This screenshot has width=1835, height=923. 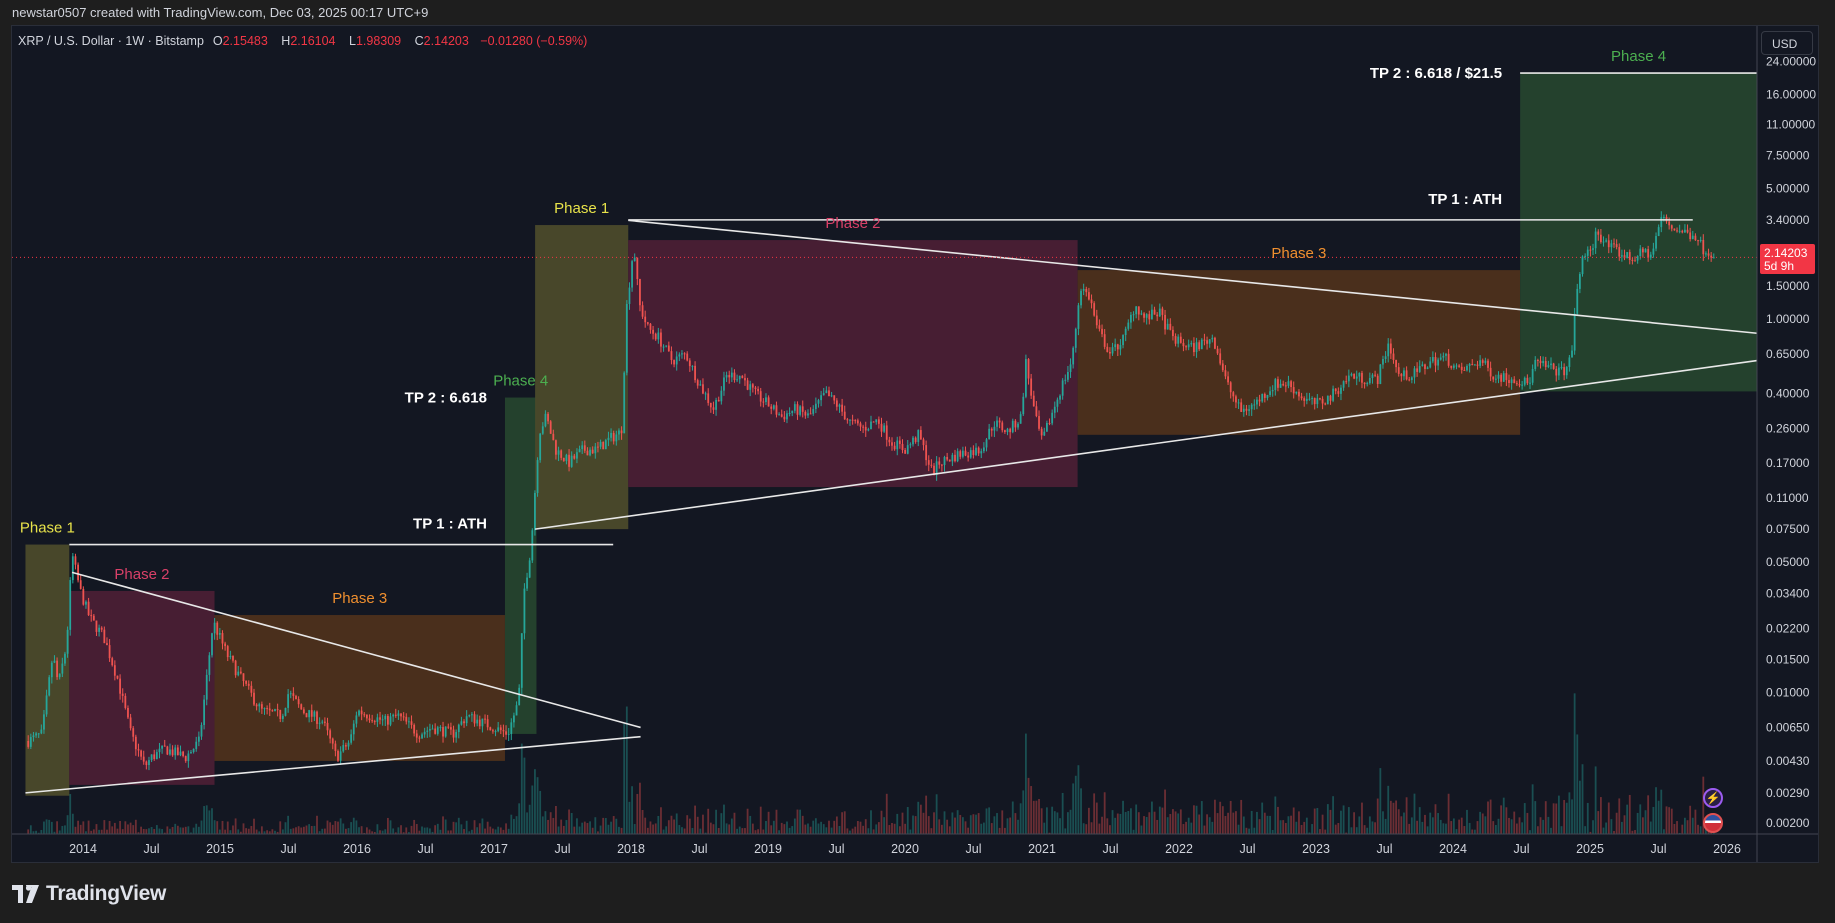 What do you see at coordinates (1111, 849) in the screenshot?
I see `time-tick-label: Jul` at bounding box center [1111, 849].